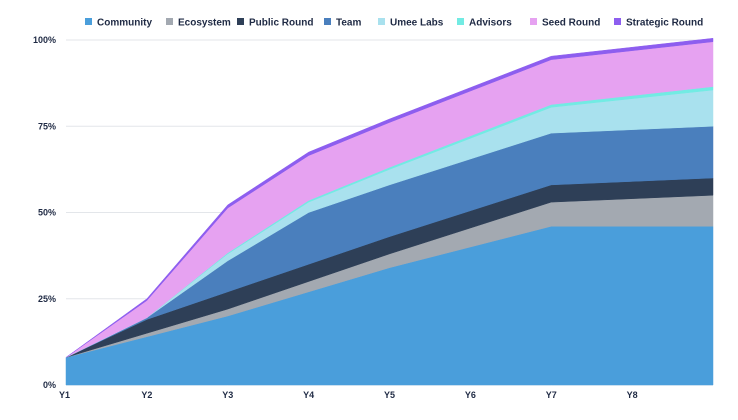 This screenshot has width=738, height=420. I want to click on legend-item: Seed Round, so click(565, 23).